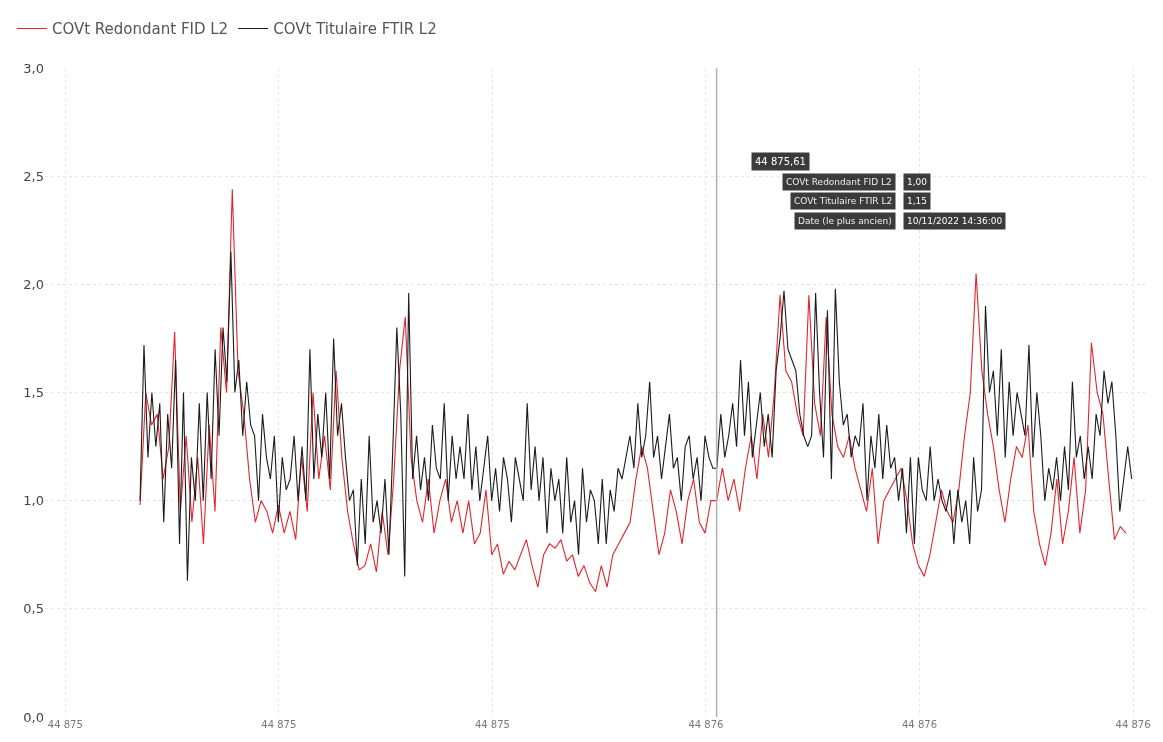 This screenshot has height=742, width=1163. Describe the element at coordinates (33, 284) in the screenshot. I see `y-tick-label: 2,0` at that location.